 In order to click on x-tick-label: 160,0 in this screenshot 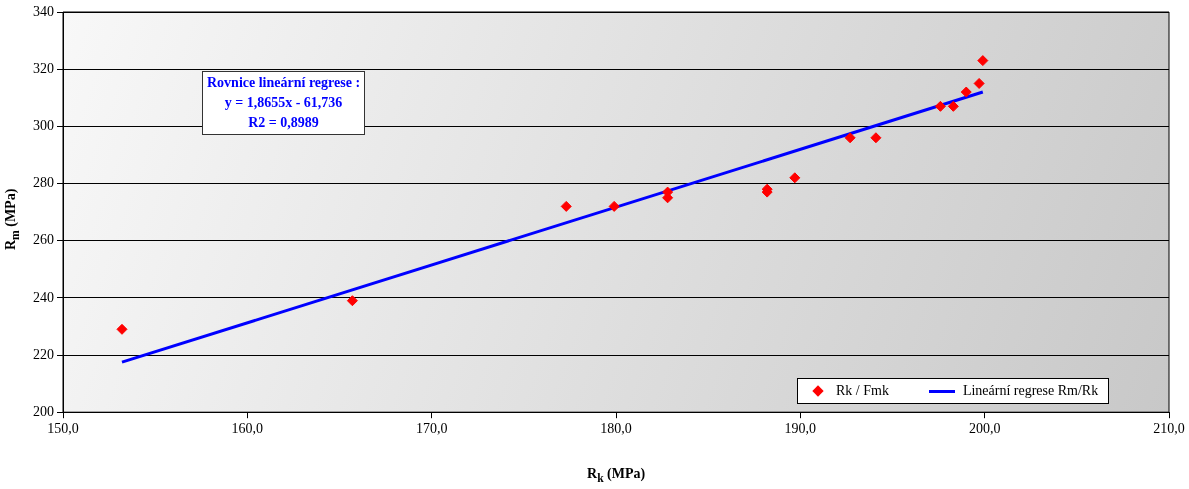, I will do `click(247, 429)`.